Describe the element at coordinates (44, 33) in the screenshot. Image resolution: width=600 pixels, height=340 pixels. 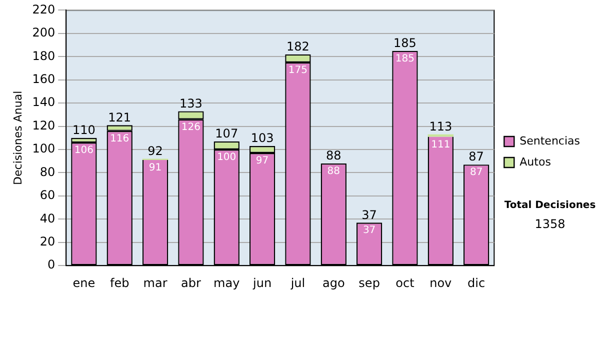
I see `y-tick-label: 200` at that location.